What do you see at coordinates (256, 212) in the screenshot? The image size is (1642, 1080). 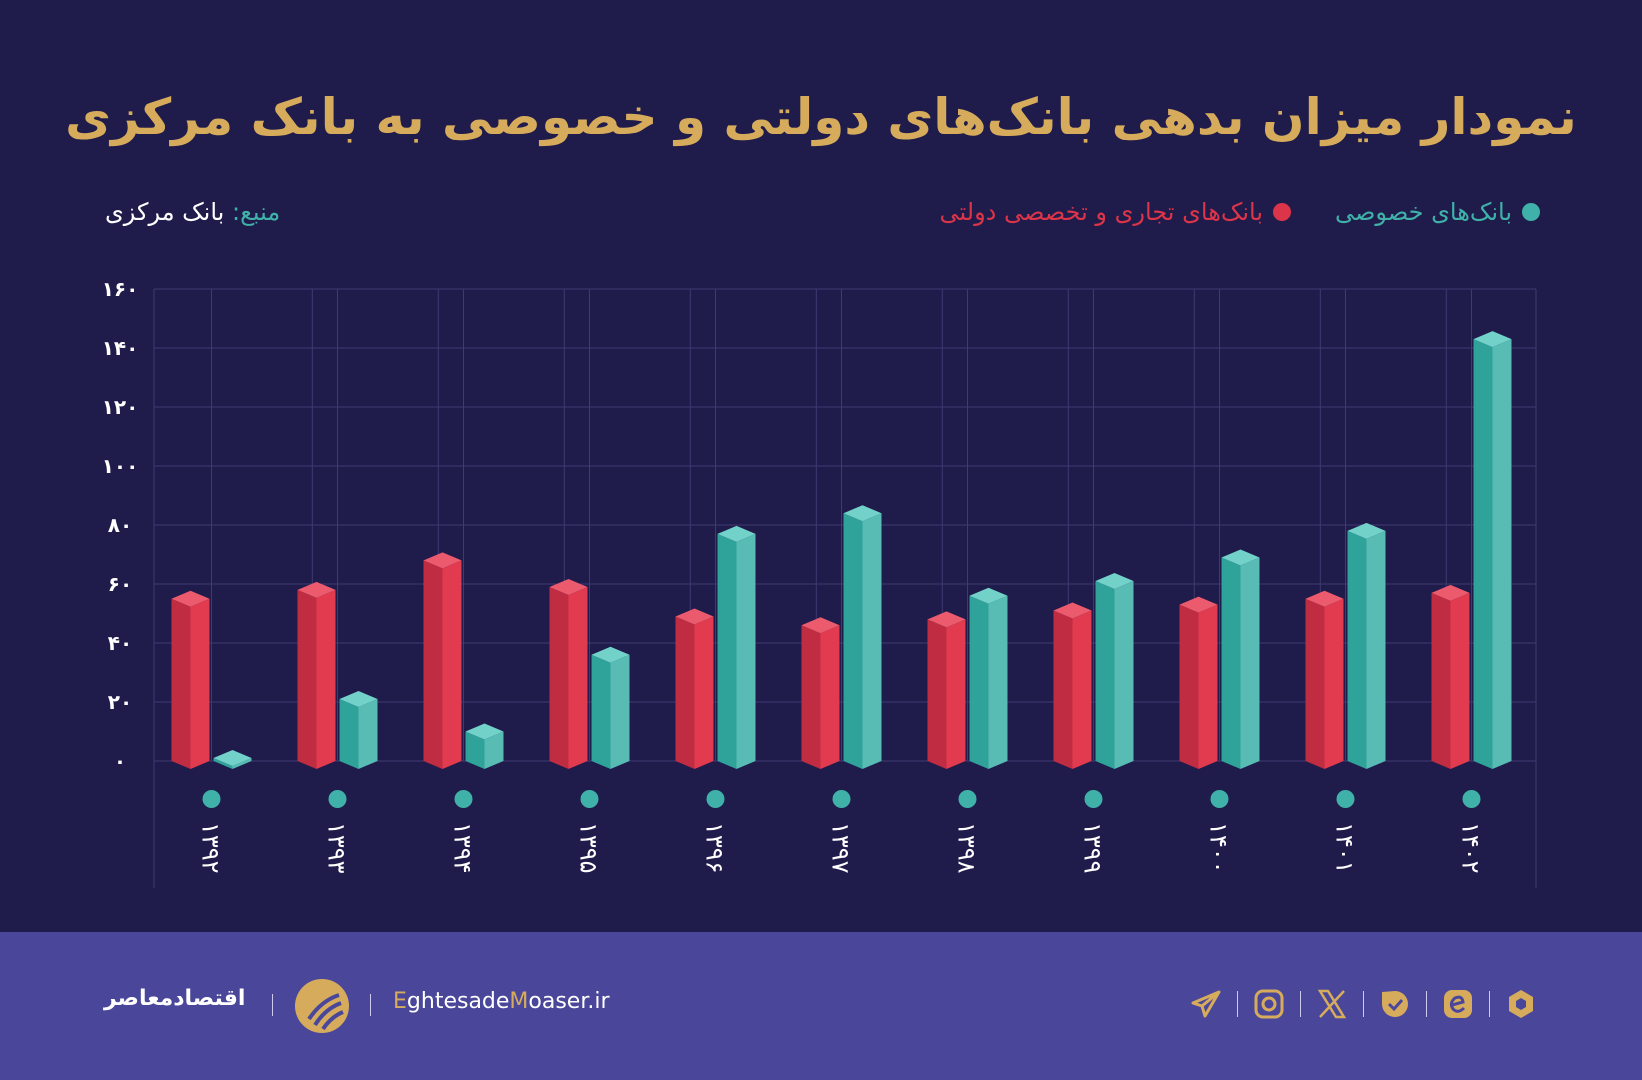 I see `source-label: منبع:` at bounding box center [256, 212].